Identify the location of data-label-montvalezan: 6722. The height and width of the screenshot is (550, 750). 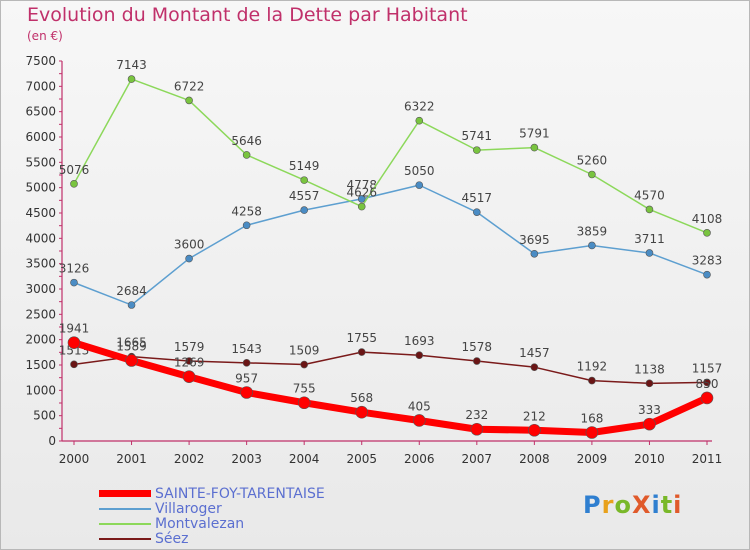
(189, 86).